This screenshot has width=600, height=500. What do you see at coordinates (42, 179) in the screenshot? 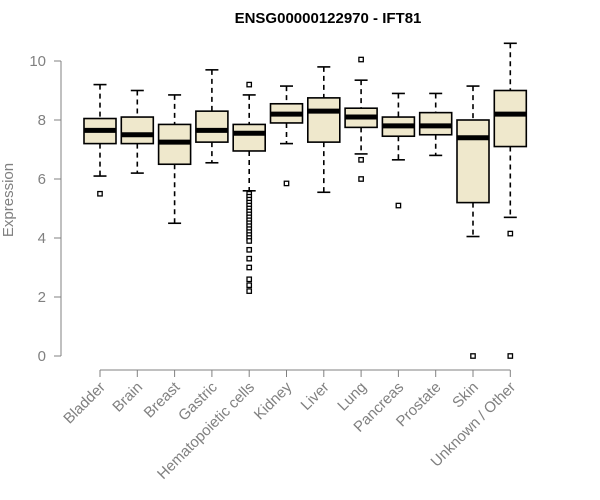
I see `y-tick-label: 6` at bounding box center [42, 179].